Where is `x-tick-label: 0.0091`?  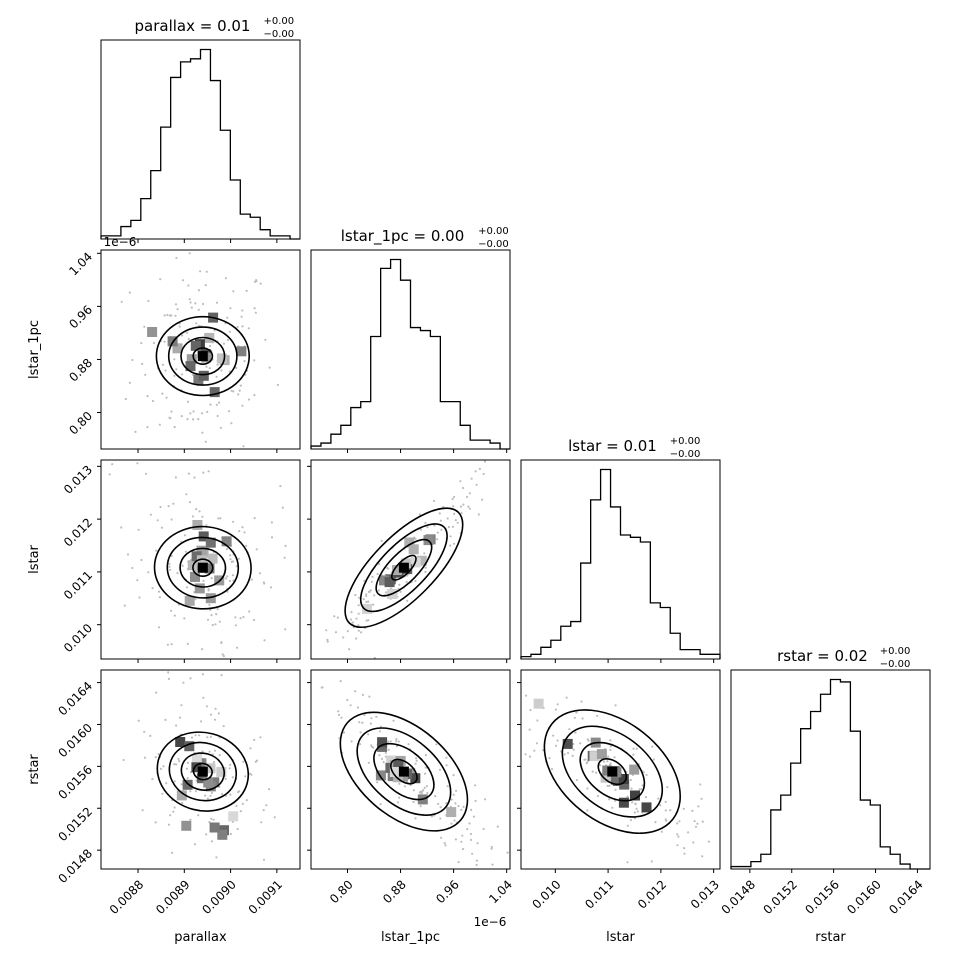 x-tick-label: 0.0091 is located at coordinates (266, 897).